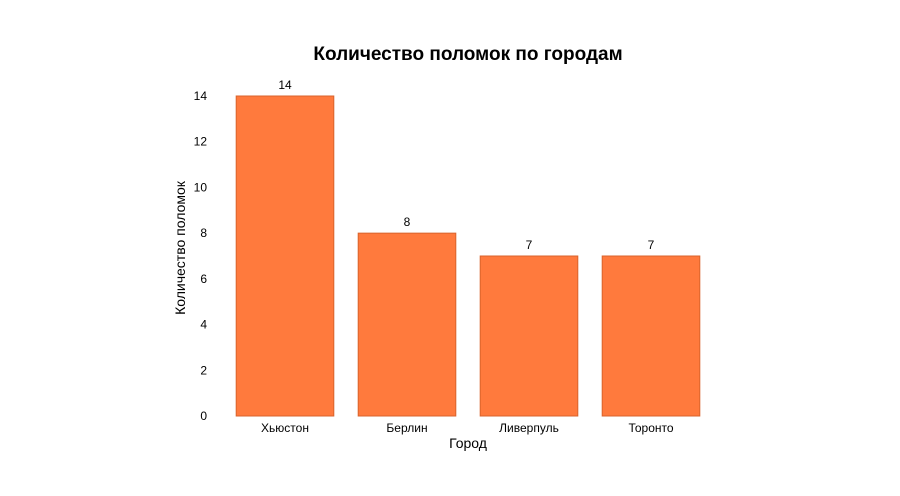  I want to click on y-tick-label: 4, so click(203, 325).